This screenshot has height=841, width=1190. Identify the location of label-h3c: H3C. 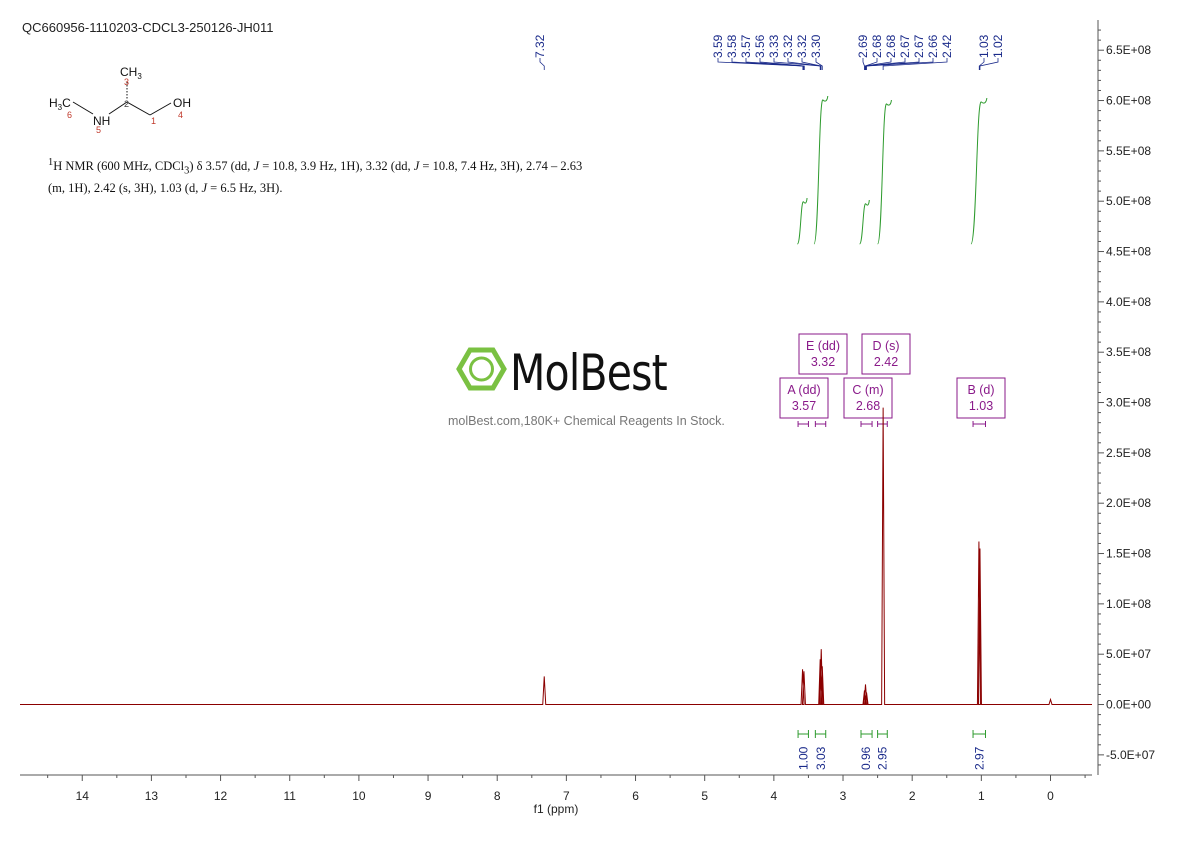
(60, 104).